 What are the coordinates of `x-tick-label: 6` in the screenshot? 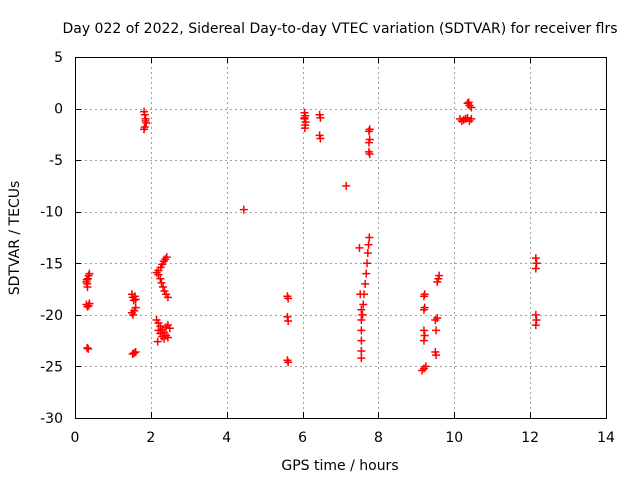 It's located at (302, 438).